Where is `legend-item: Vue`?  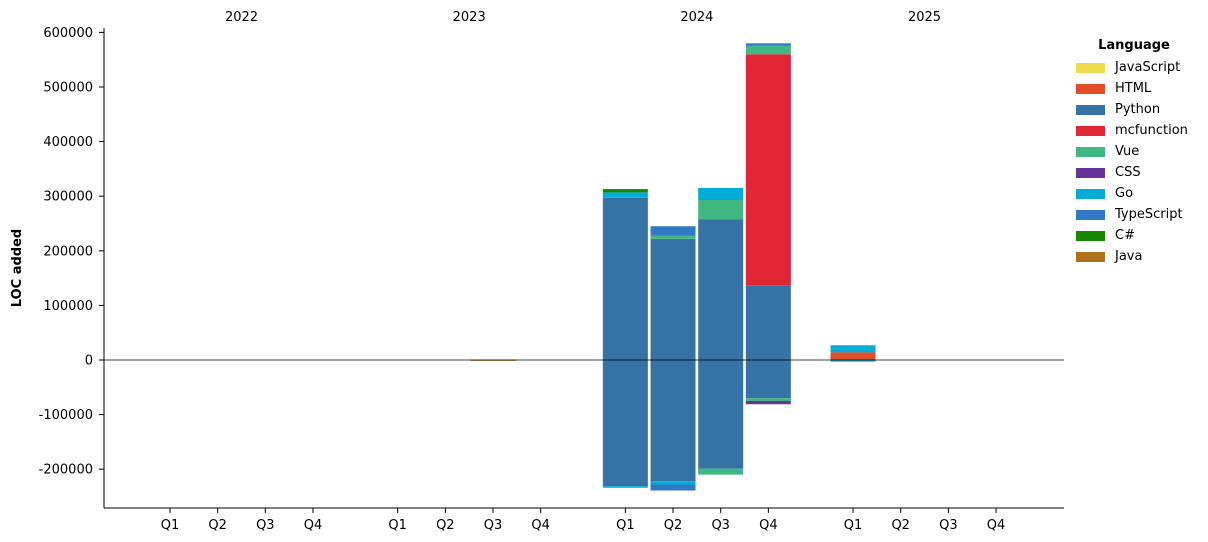 legend-item: Vue is located at coordinates (1134, 151).